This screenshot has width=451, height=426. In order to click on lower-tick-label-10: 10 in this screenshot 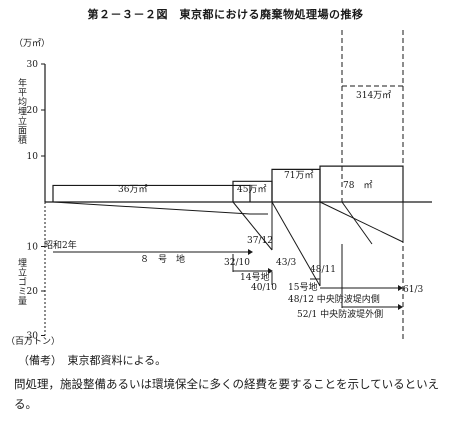, I will do `click(33, 248)`.